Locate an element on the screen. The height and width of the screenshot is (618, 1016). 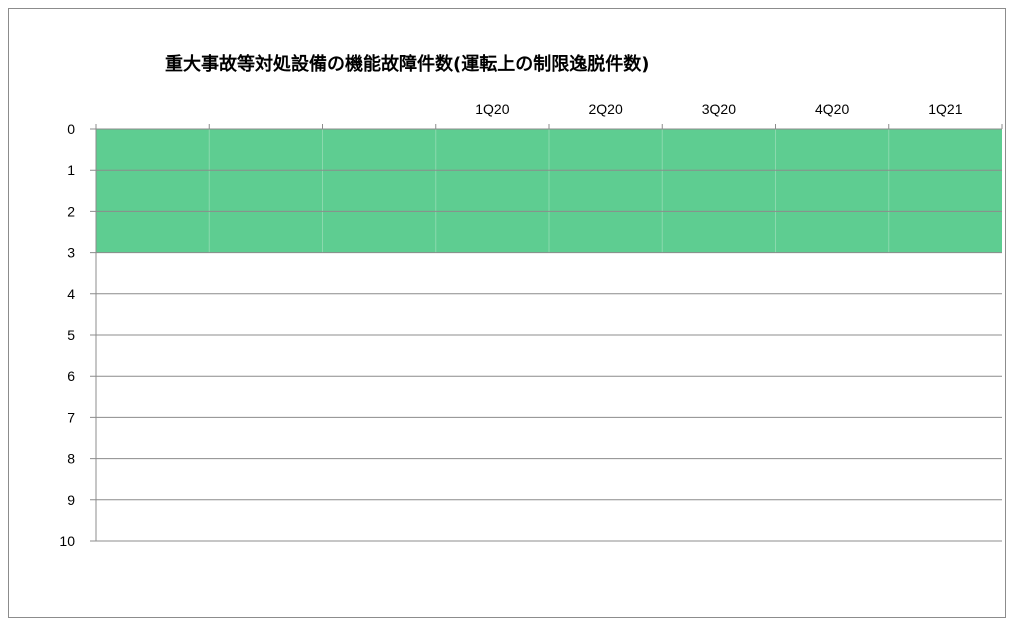
x-tick-label: 3Q20 is located at coordinates (719, 109).